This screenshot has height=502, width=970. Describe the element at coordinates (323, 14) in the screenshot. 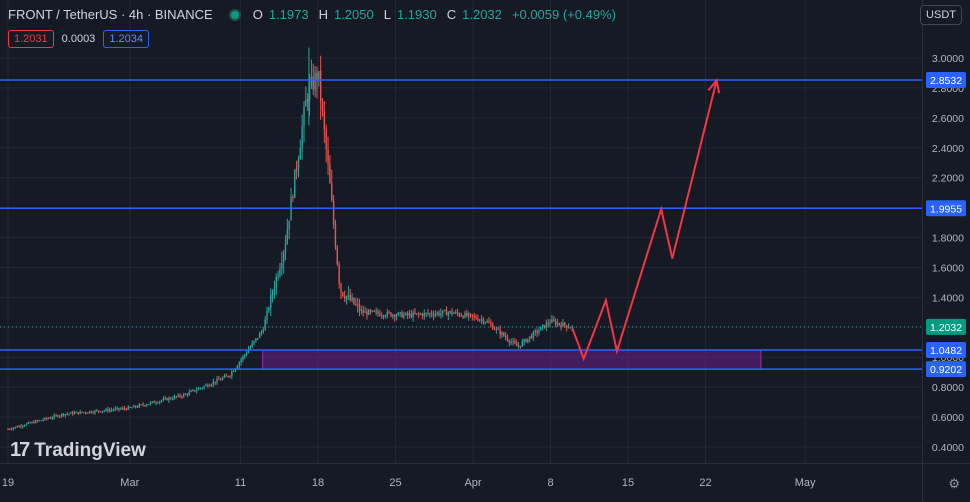

I see `high-label: H` at that location.